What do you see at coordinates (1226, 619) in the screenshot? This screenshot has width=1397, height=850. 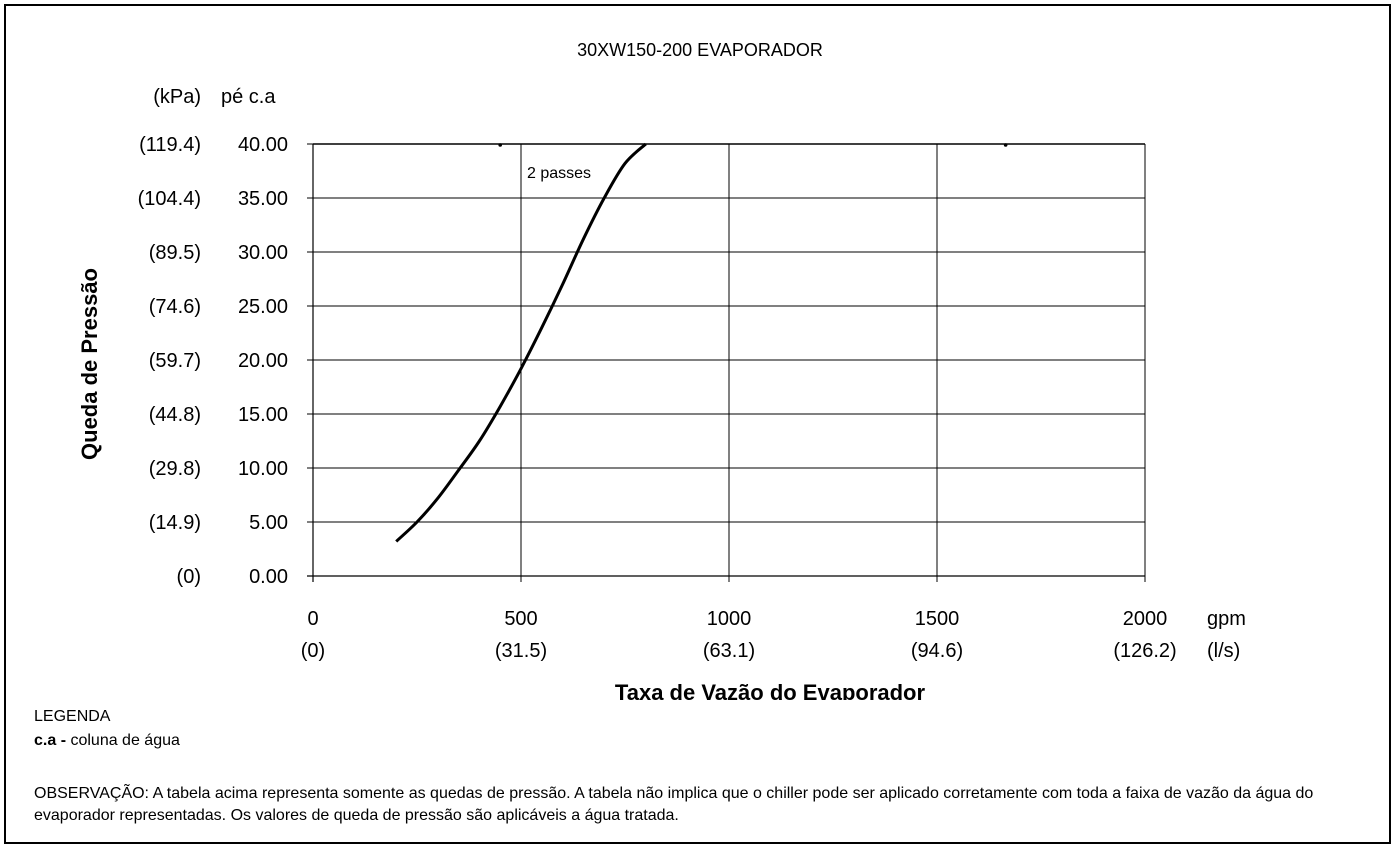 I see `x-unit-primary: gpm` at bounding box center [1226, 619].